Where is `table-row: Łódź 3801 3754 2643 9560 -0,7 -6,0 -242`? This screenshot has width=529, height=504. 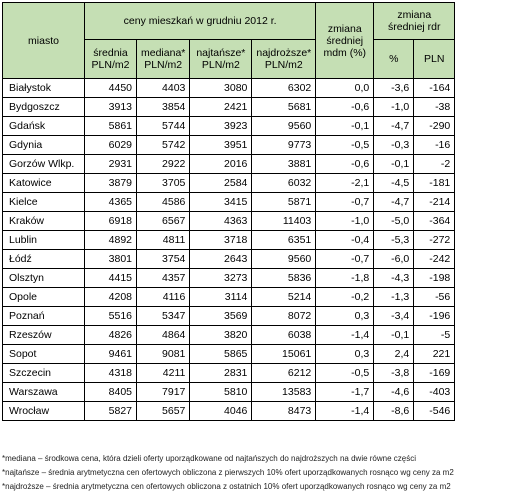
table-row: Łódź 3801 3754 2643 9560 -0,7 -6,0 -242 is located at coordinates (229, 259).